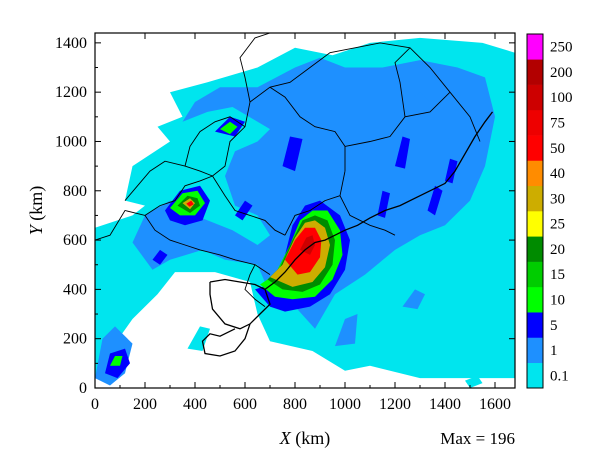  I want to click on colorbar-label-1: 1, so click(554, 351).